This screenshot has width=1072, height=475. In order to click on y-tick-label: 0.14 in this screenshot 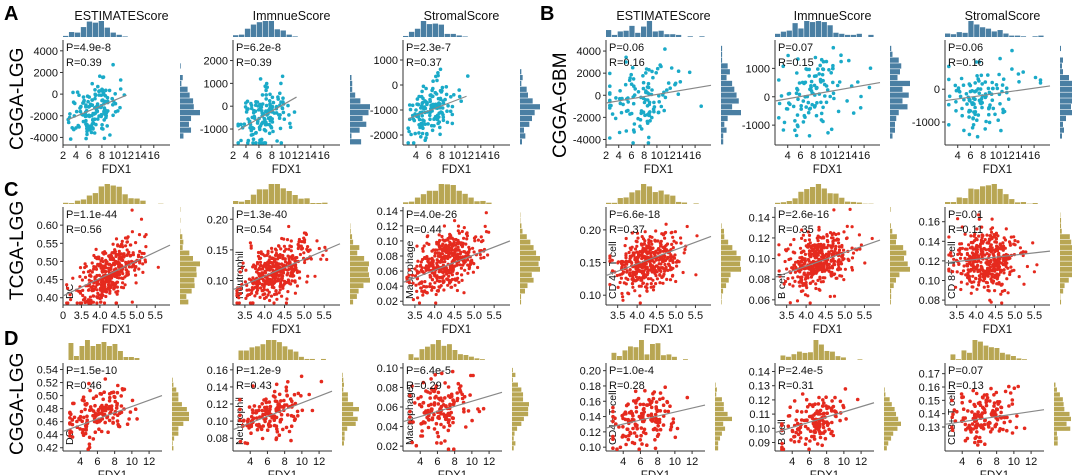, I will do `click(759, 373)`.